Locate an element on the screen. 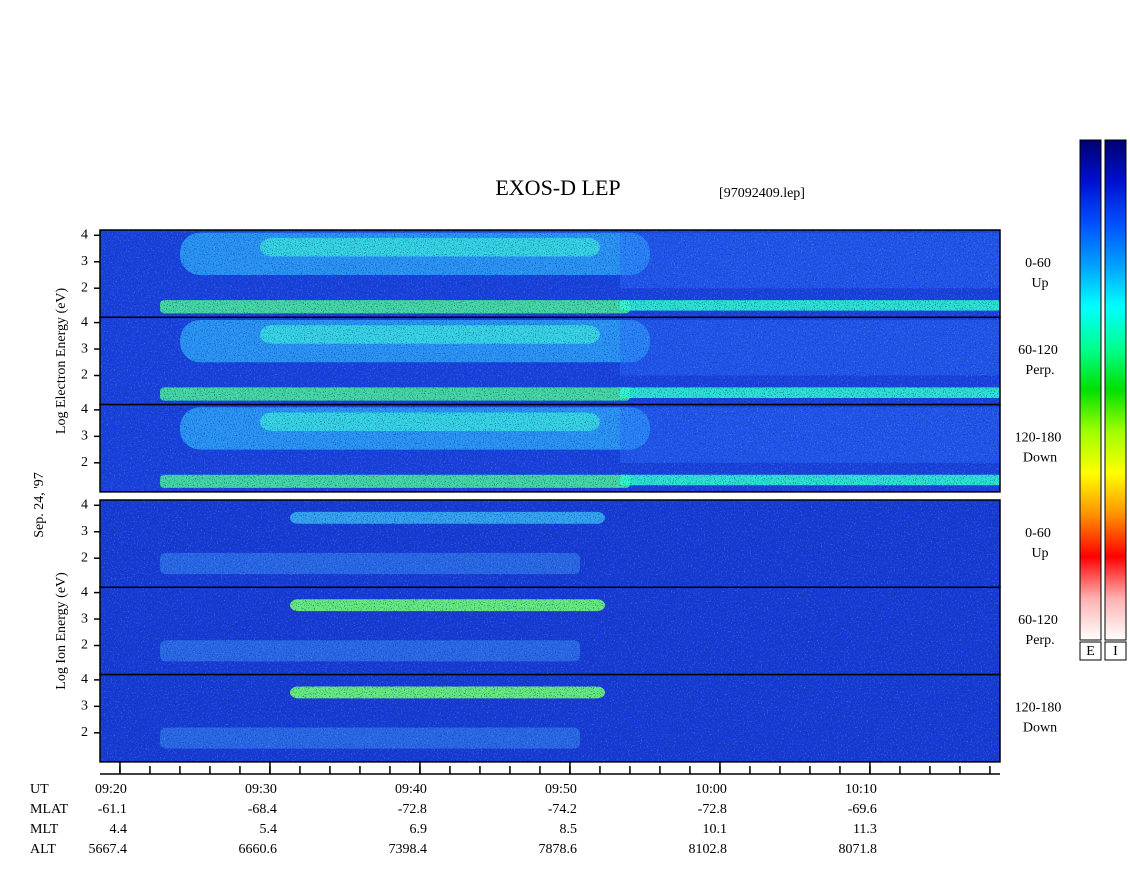  x-tick-label: 09:20 is located at coordinates (111, 789).